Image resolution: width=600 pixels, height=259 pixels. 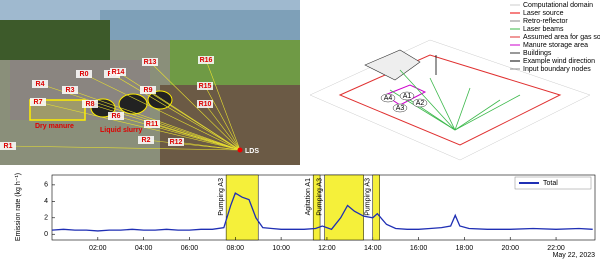 What do you see at coordinates (18, 207) in the screenshot?
I see `y-axis-label: Emission rate (kg h⁻¹)` at bounding box center [18, 207].